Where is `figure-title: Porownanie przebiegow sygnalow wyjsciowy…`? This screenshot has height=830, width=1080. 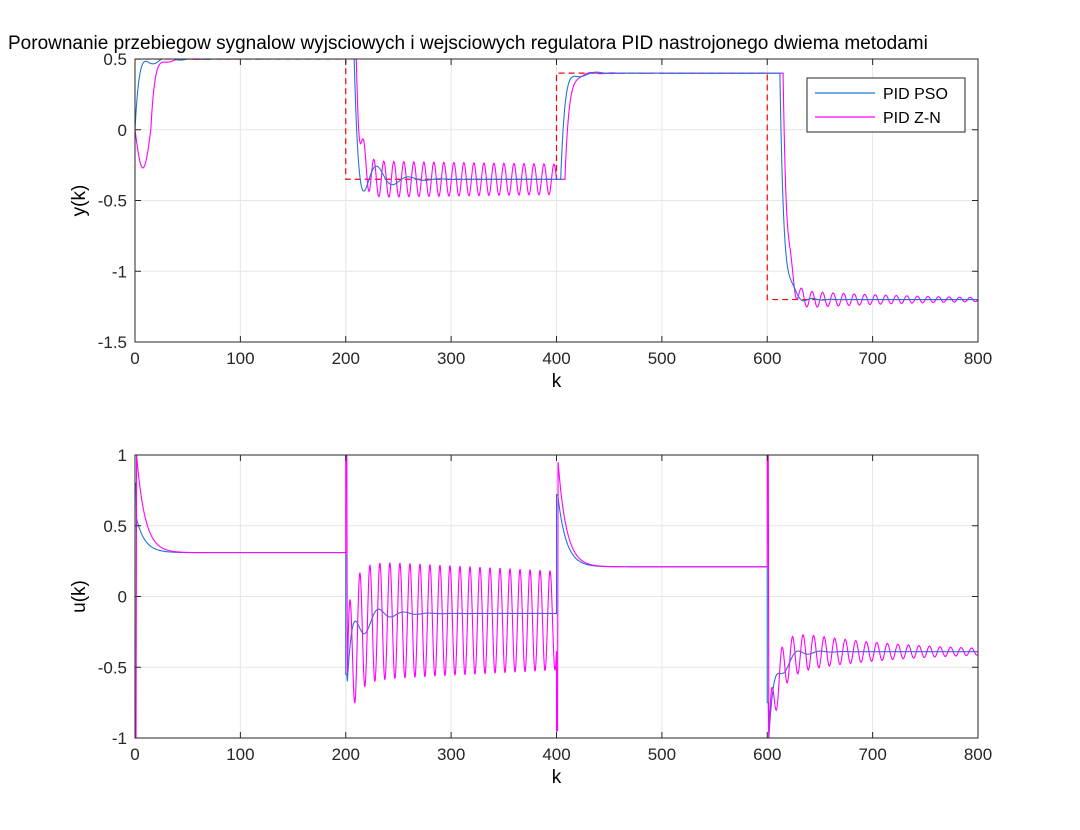
figure-title: Porownanie przebiegow sygnalow wyjsciowy… is located at coordinates (468, 43).